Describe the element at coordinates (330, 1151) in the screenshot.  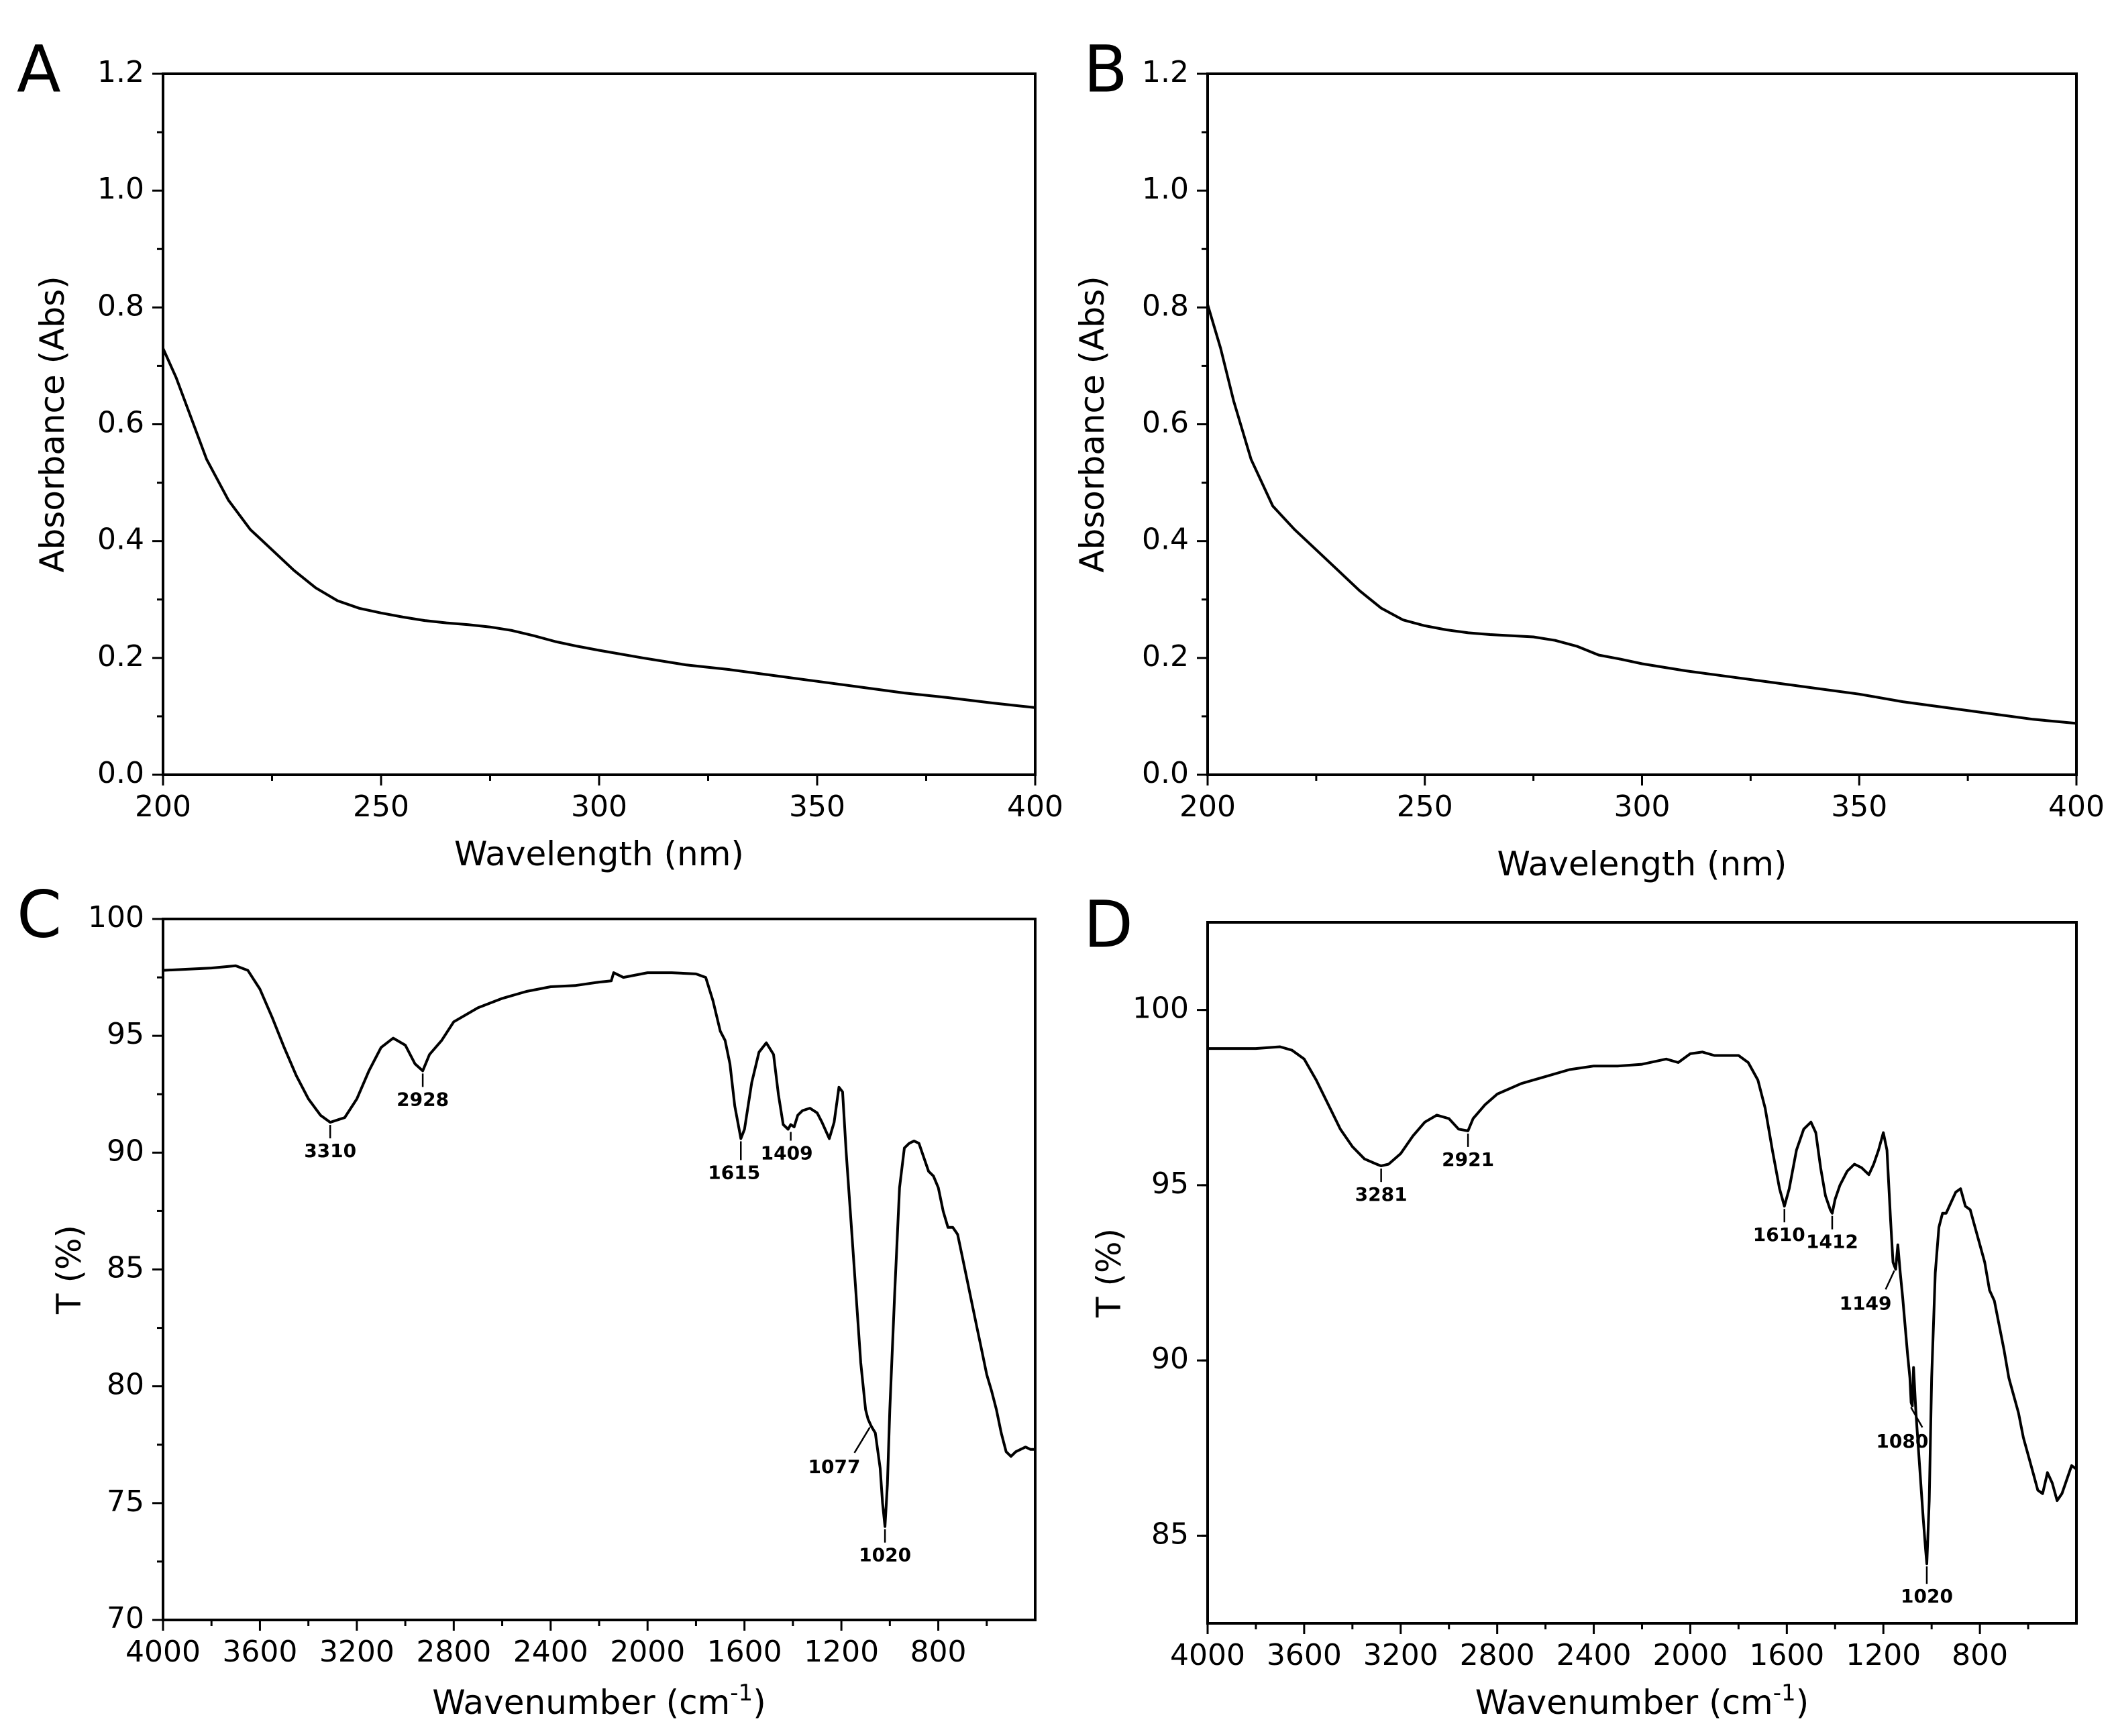
I see `peak-annotation: 3310` at that location.